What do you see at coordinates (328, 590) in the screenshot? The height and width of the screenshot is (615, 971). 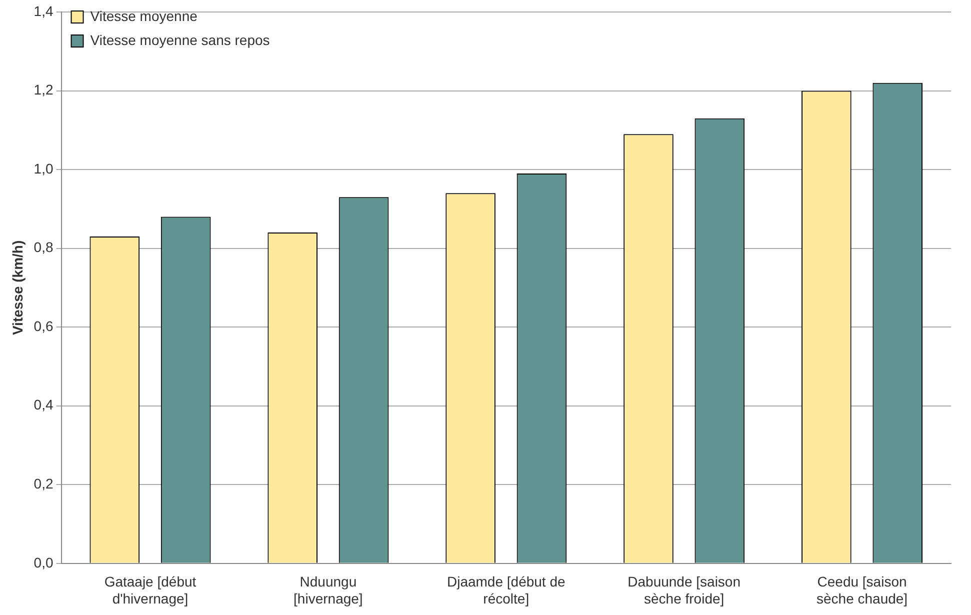 I see `x-tick-label: Nduungu [hivernage]` at bounding box center [328, 590].